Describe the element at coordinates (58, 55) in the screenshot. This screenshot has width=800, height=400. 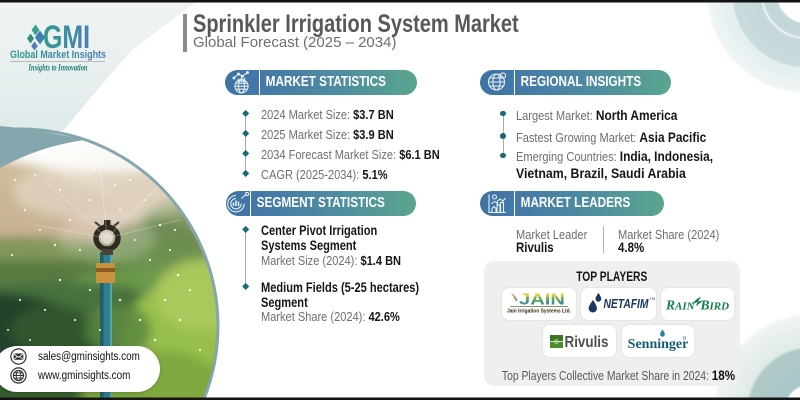
I see `svg-text: Global Market Insights` at that location.